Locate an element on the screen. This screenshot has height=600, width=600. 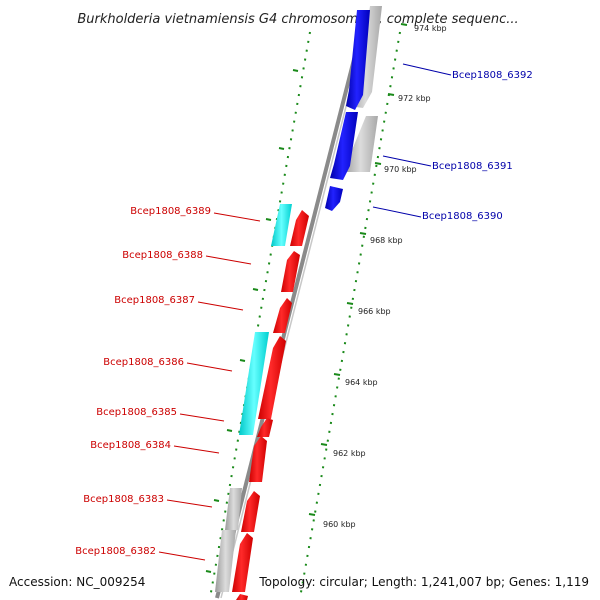
gene-label-6384: Bcep1808_6384 is located at coordinates (130, 445).